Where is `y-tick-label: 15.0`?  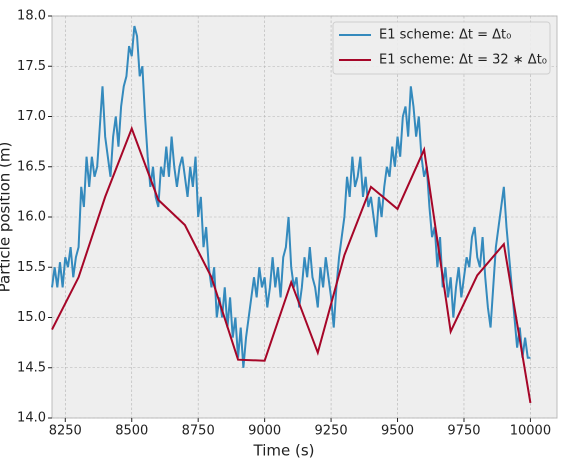
y-tick-label: 15.0 is located at coordinates (31, 317).